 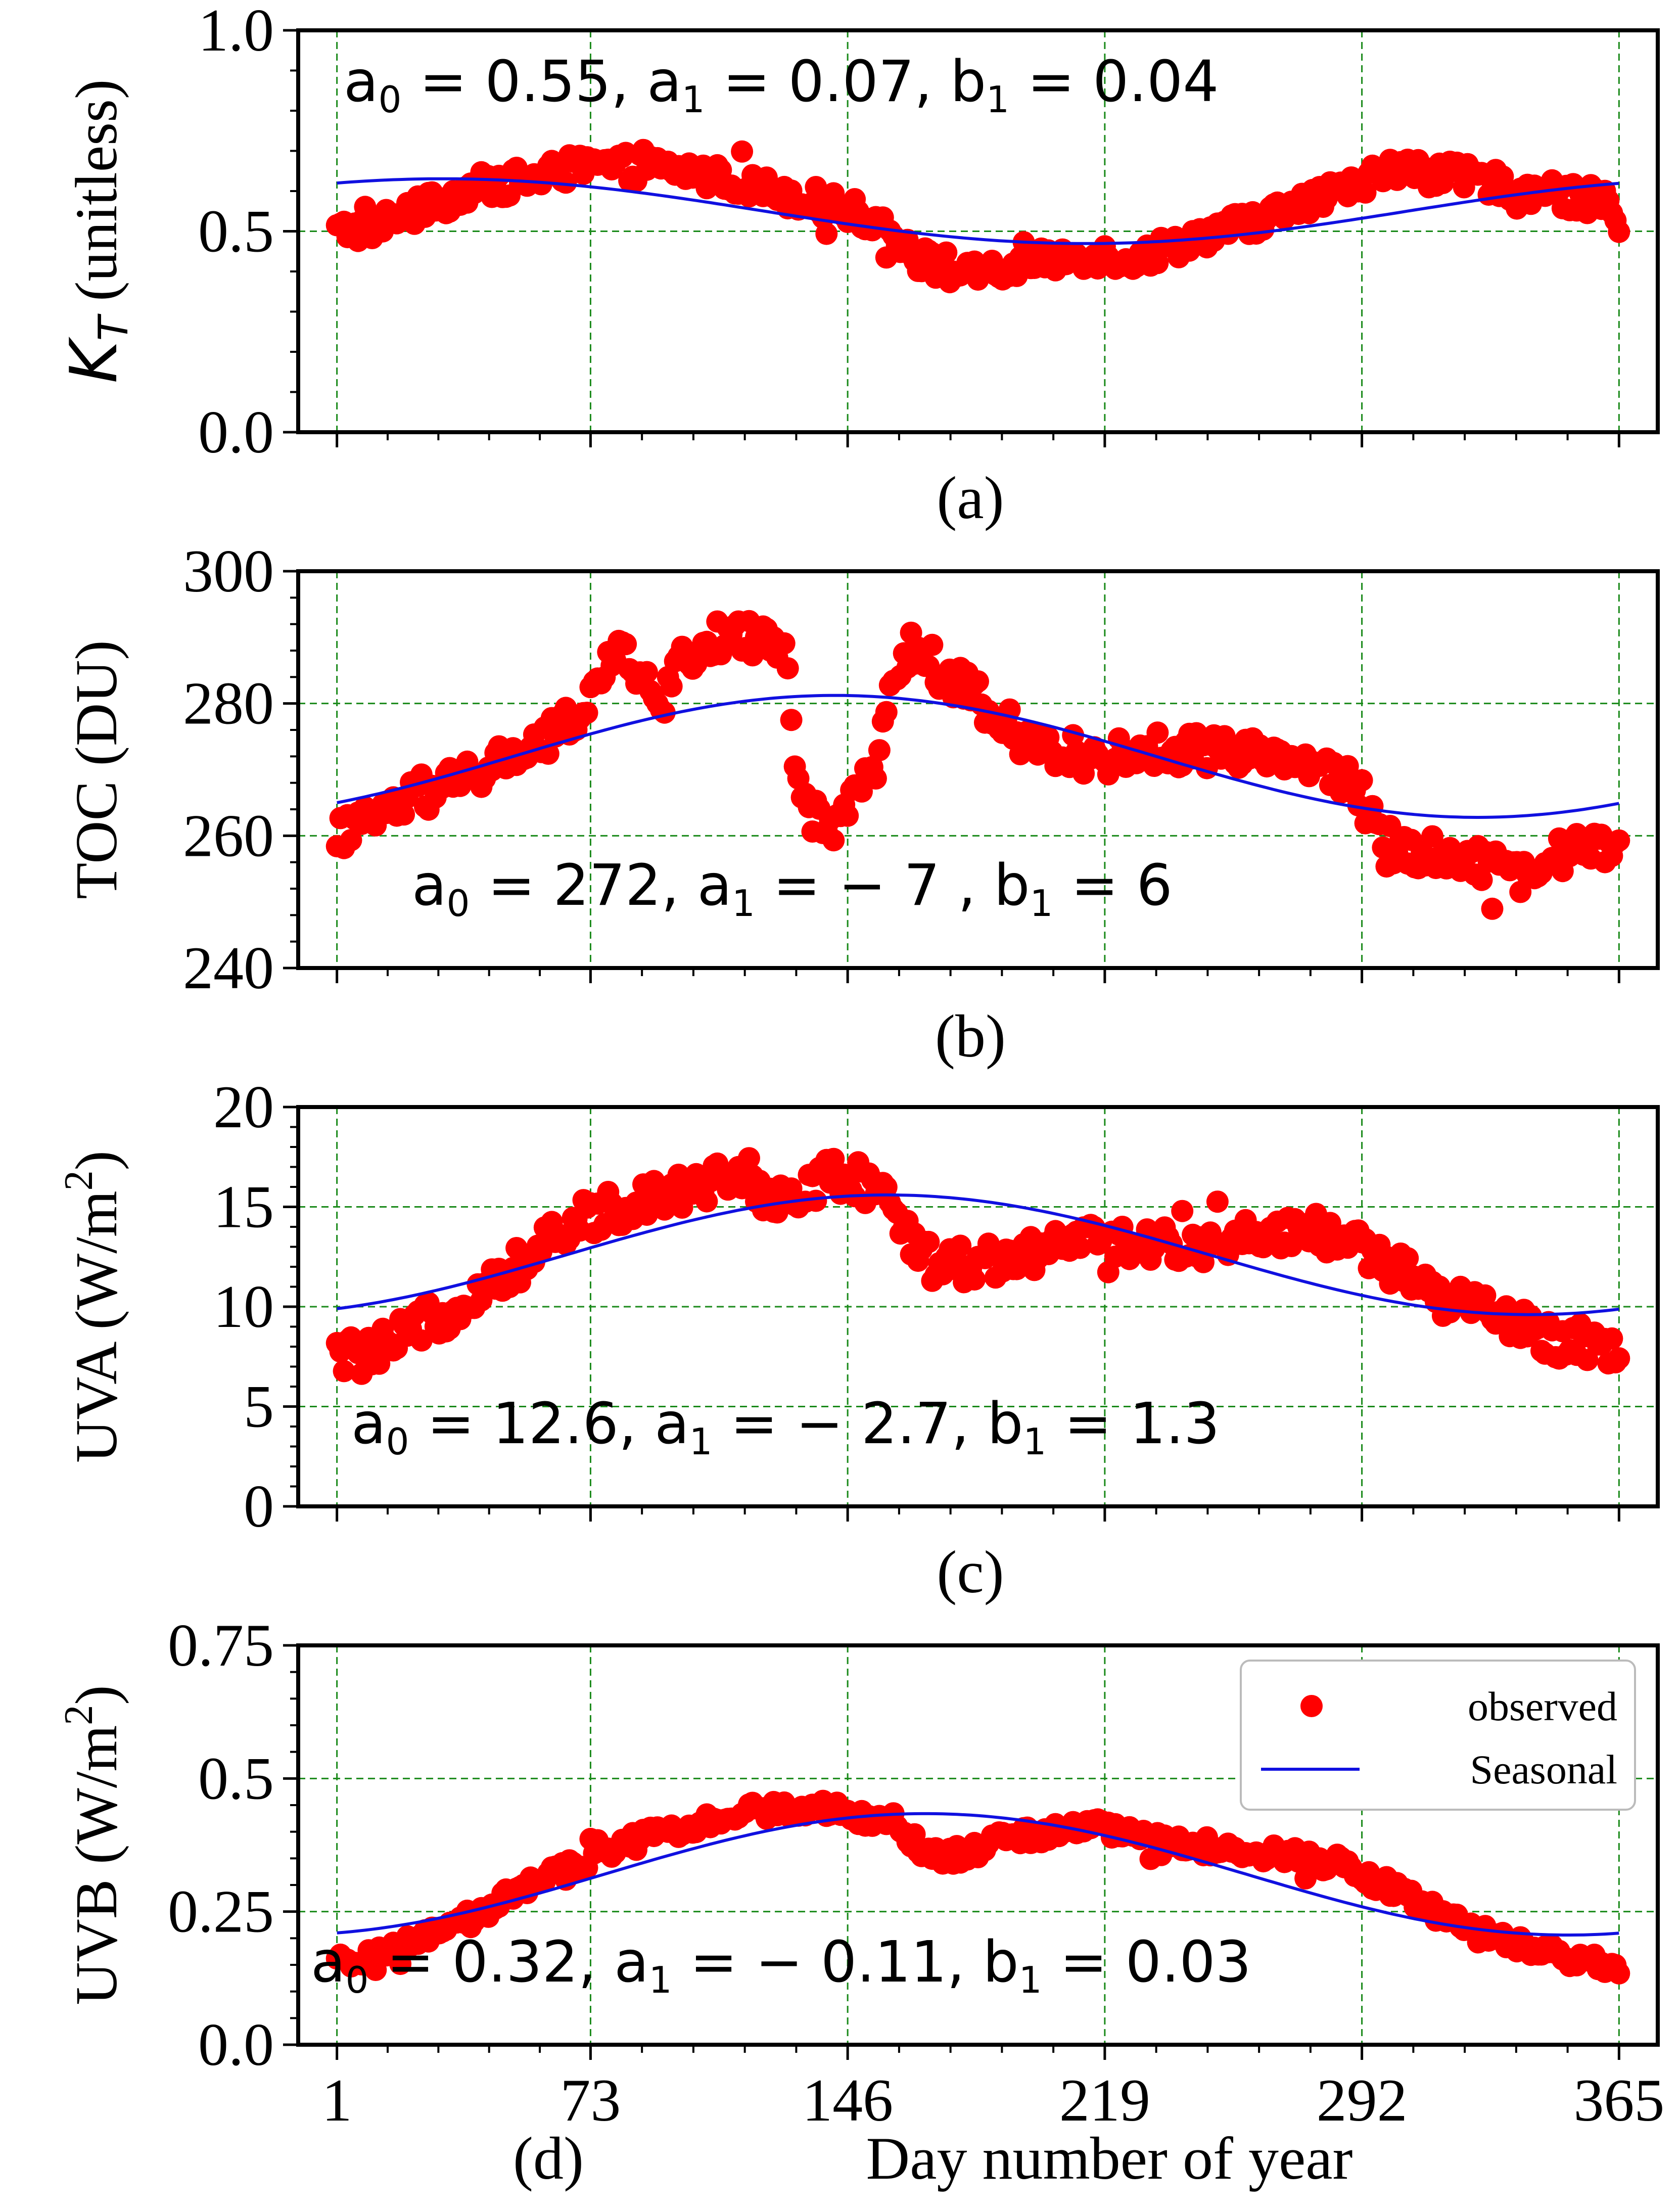 I want to click on y-axis-label: KT (unitless), so click(x=97, y=231).